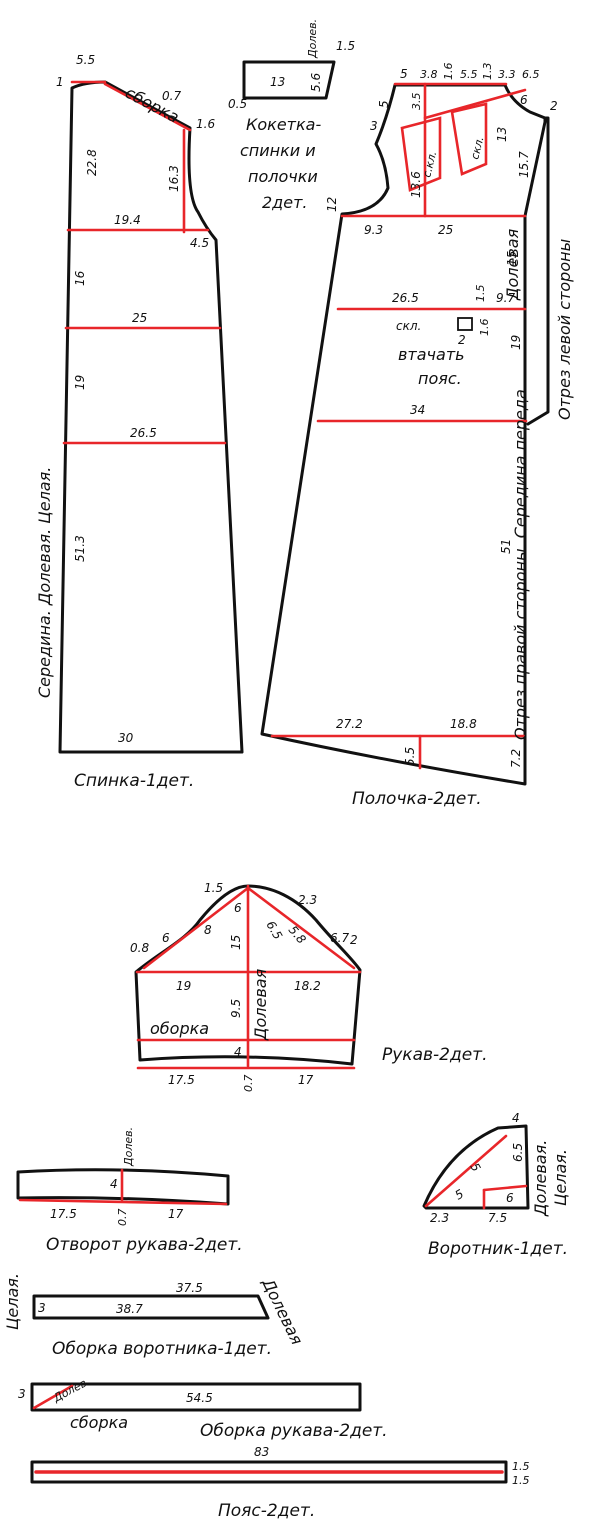 The image size is (600, 1531). What do you see at coordinates (260, 1004) in the screenshot?
I see `sleeve-grain: Долевая` at bounding box center [260, 1004].